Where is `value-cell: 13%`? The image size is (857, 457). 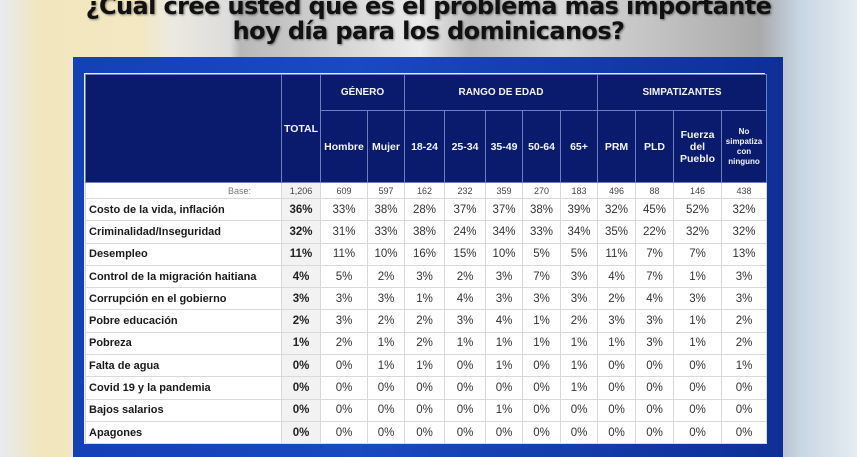 value-cell: 13% is located at coordinates (744, 254).